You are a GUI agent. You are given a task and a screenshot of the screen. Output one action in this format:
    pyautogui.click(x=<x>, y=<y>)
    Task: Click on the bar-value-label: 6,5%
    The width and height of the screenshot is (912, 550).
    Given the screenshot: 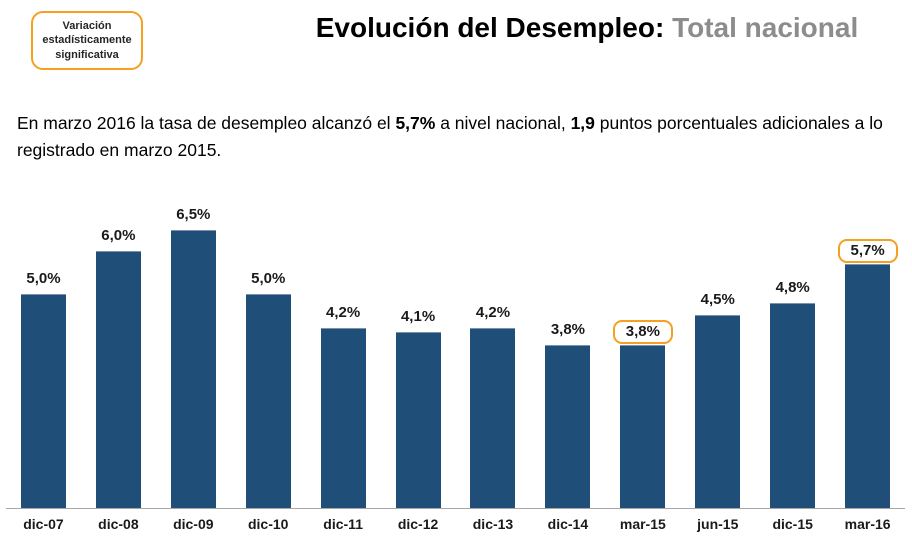 What is the action you would take?
    pyautogui.click(x=193, y=214)
    